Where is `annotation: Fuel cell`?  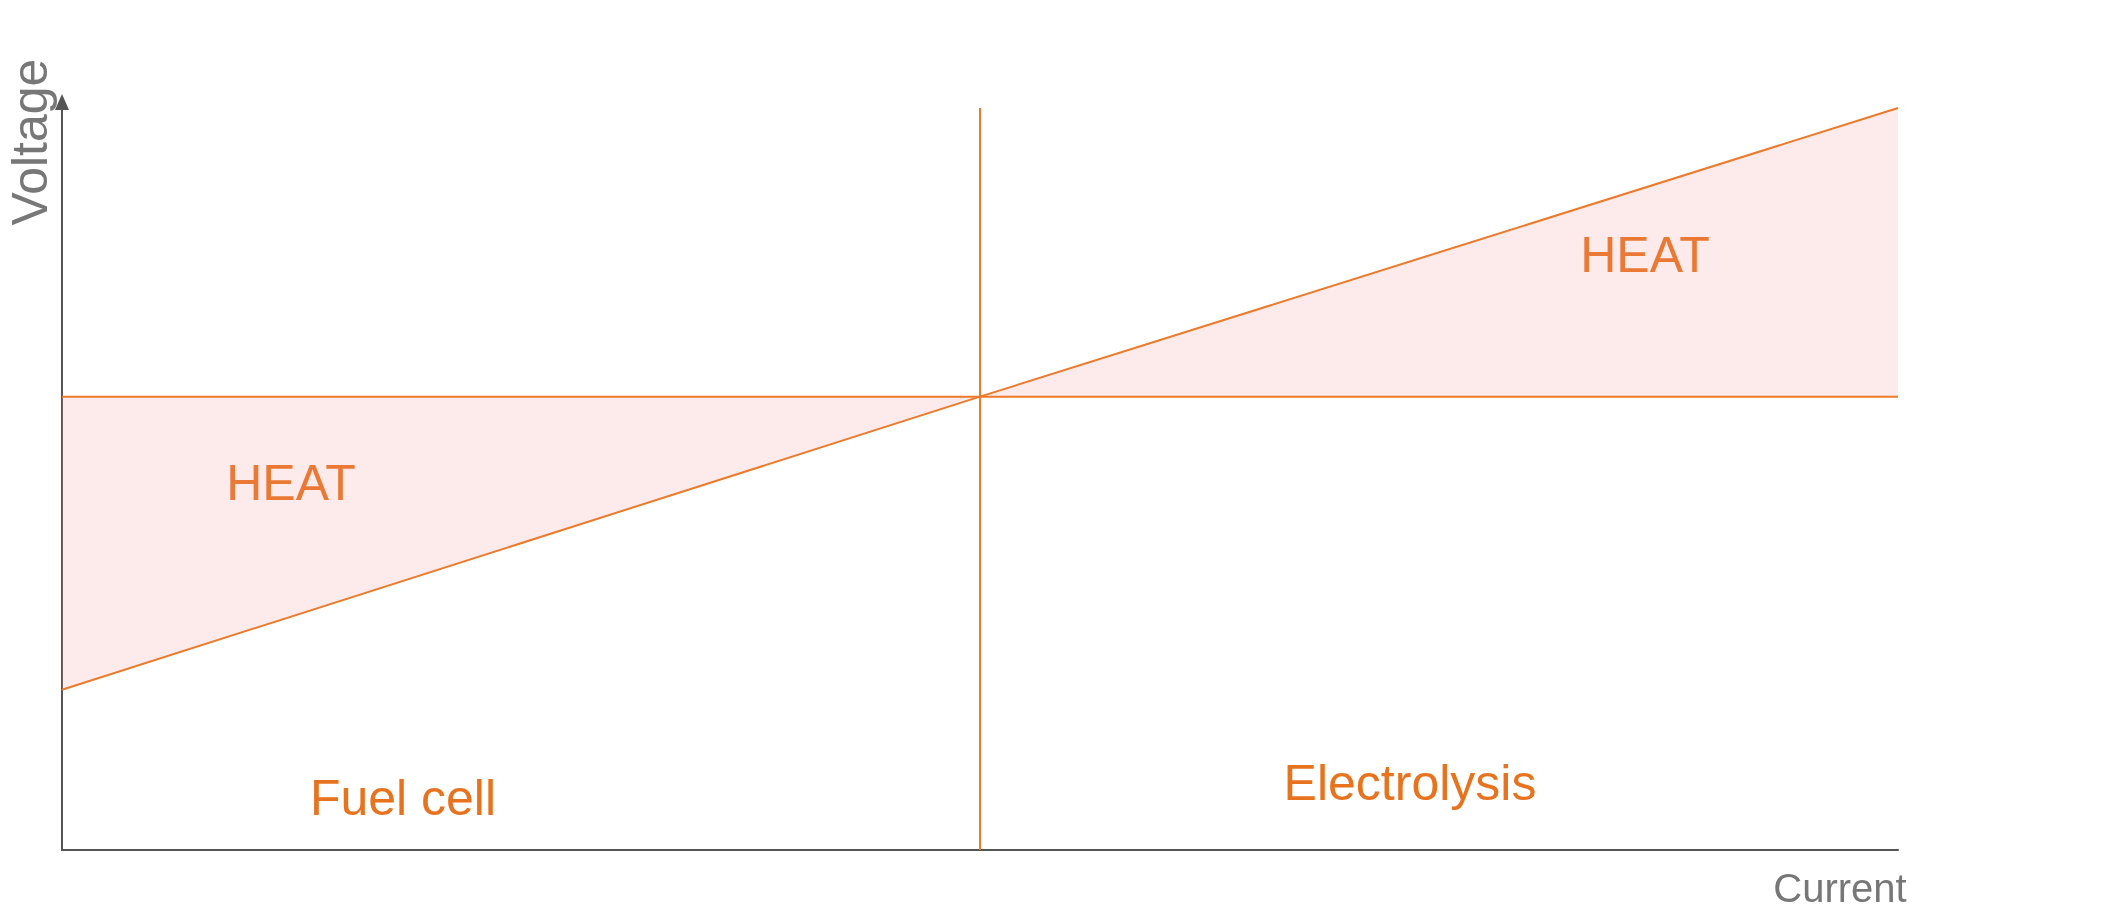
annotation: Fuel cell is located at coordinates (403, 798).